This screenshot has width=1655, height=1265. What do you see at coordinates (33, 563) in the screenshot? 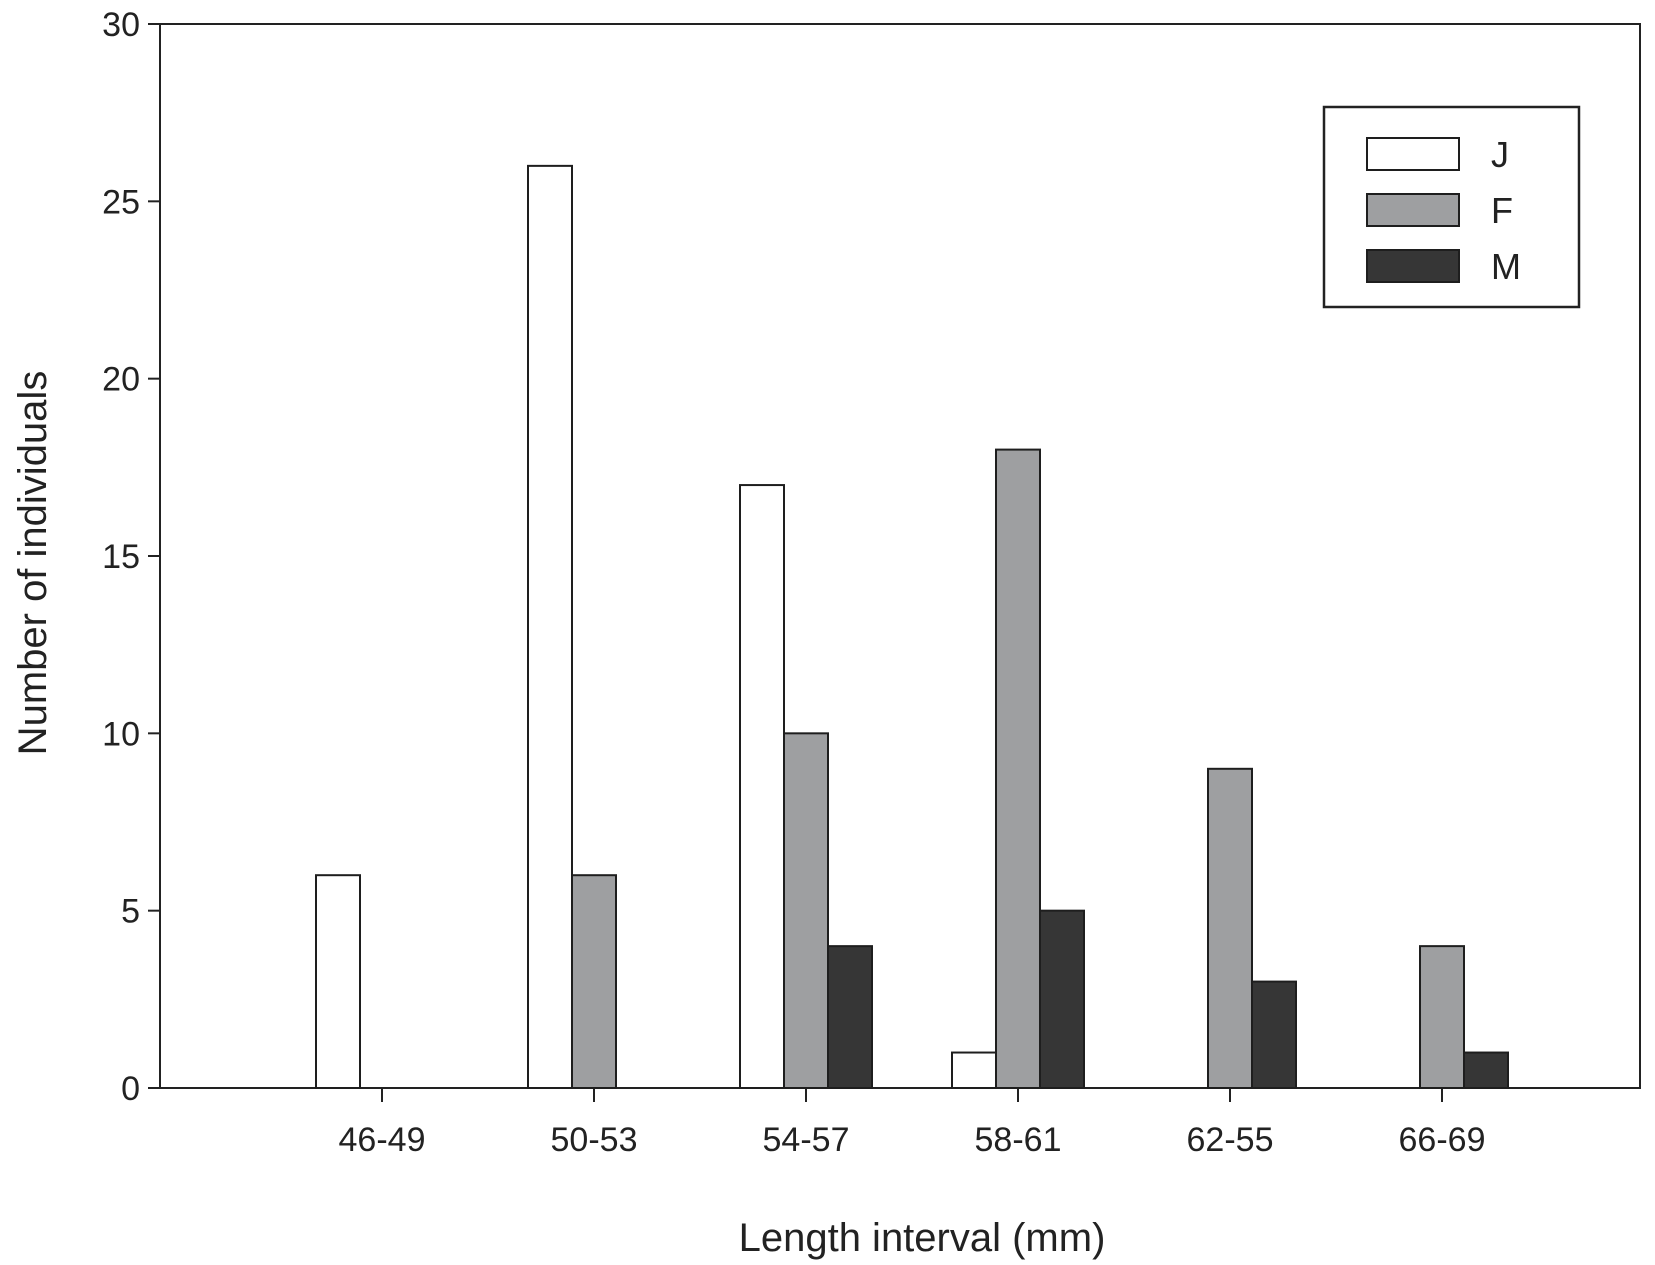
I see `y-axis-title: Number of individuals` at bounding box center [33, 563].